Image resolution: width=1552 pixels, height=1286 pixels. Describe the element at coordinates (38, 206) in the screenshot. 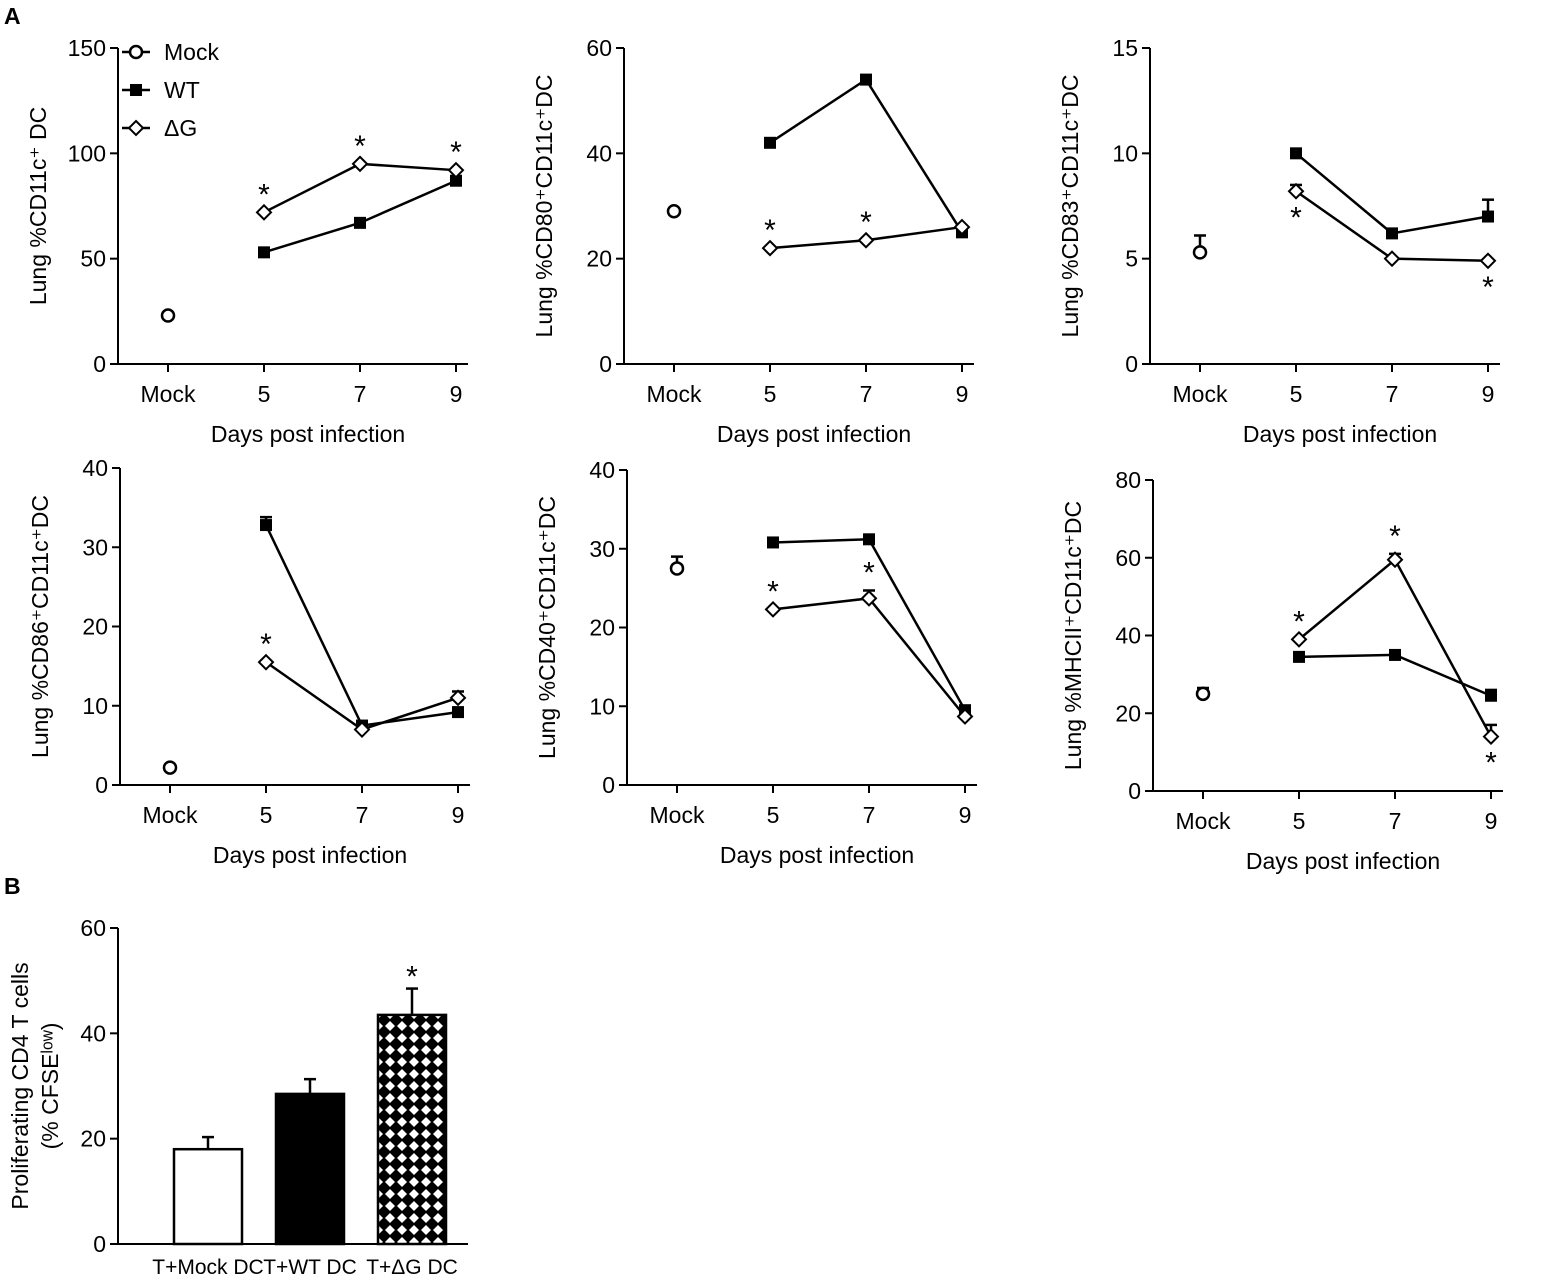

I see `y-axis-label: Lung %CD11c⁺ DC` at that location.